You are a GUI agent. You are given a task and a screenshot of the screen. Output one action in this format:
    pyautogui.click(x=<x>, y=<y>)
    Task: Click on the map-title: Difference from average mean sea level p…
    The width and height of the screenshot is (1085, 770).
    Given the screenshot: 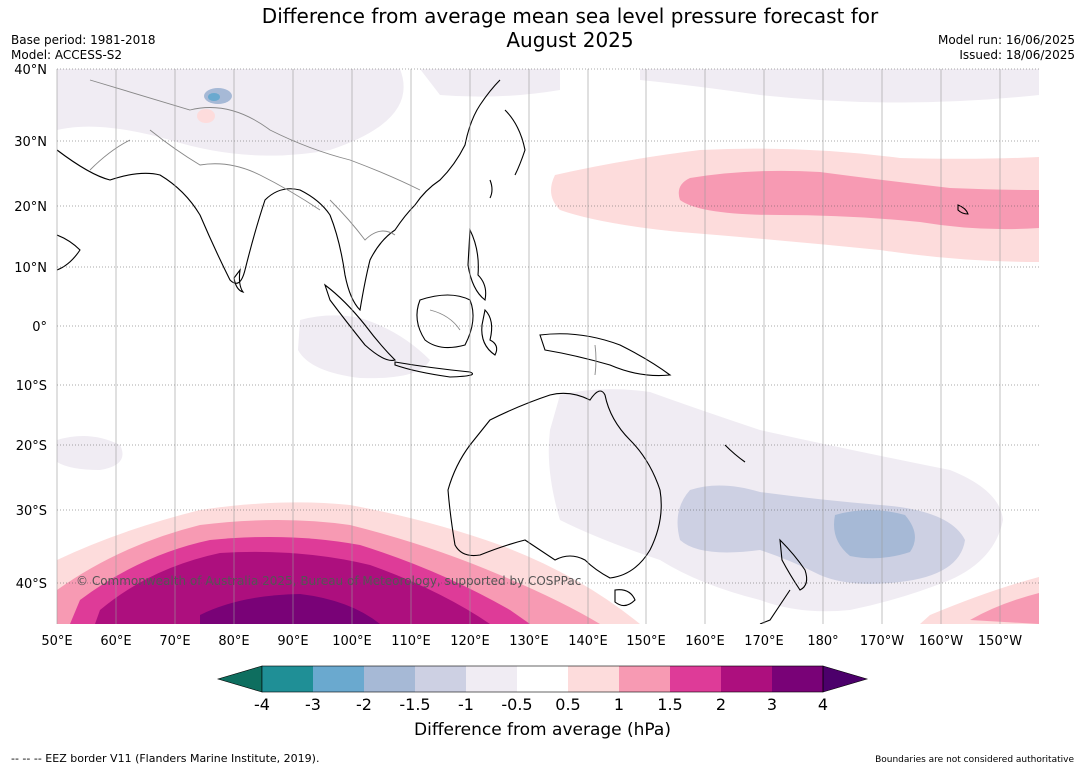 What is the action you would take?
    pyautogui.click(x=570, y=28)
    